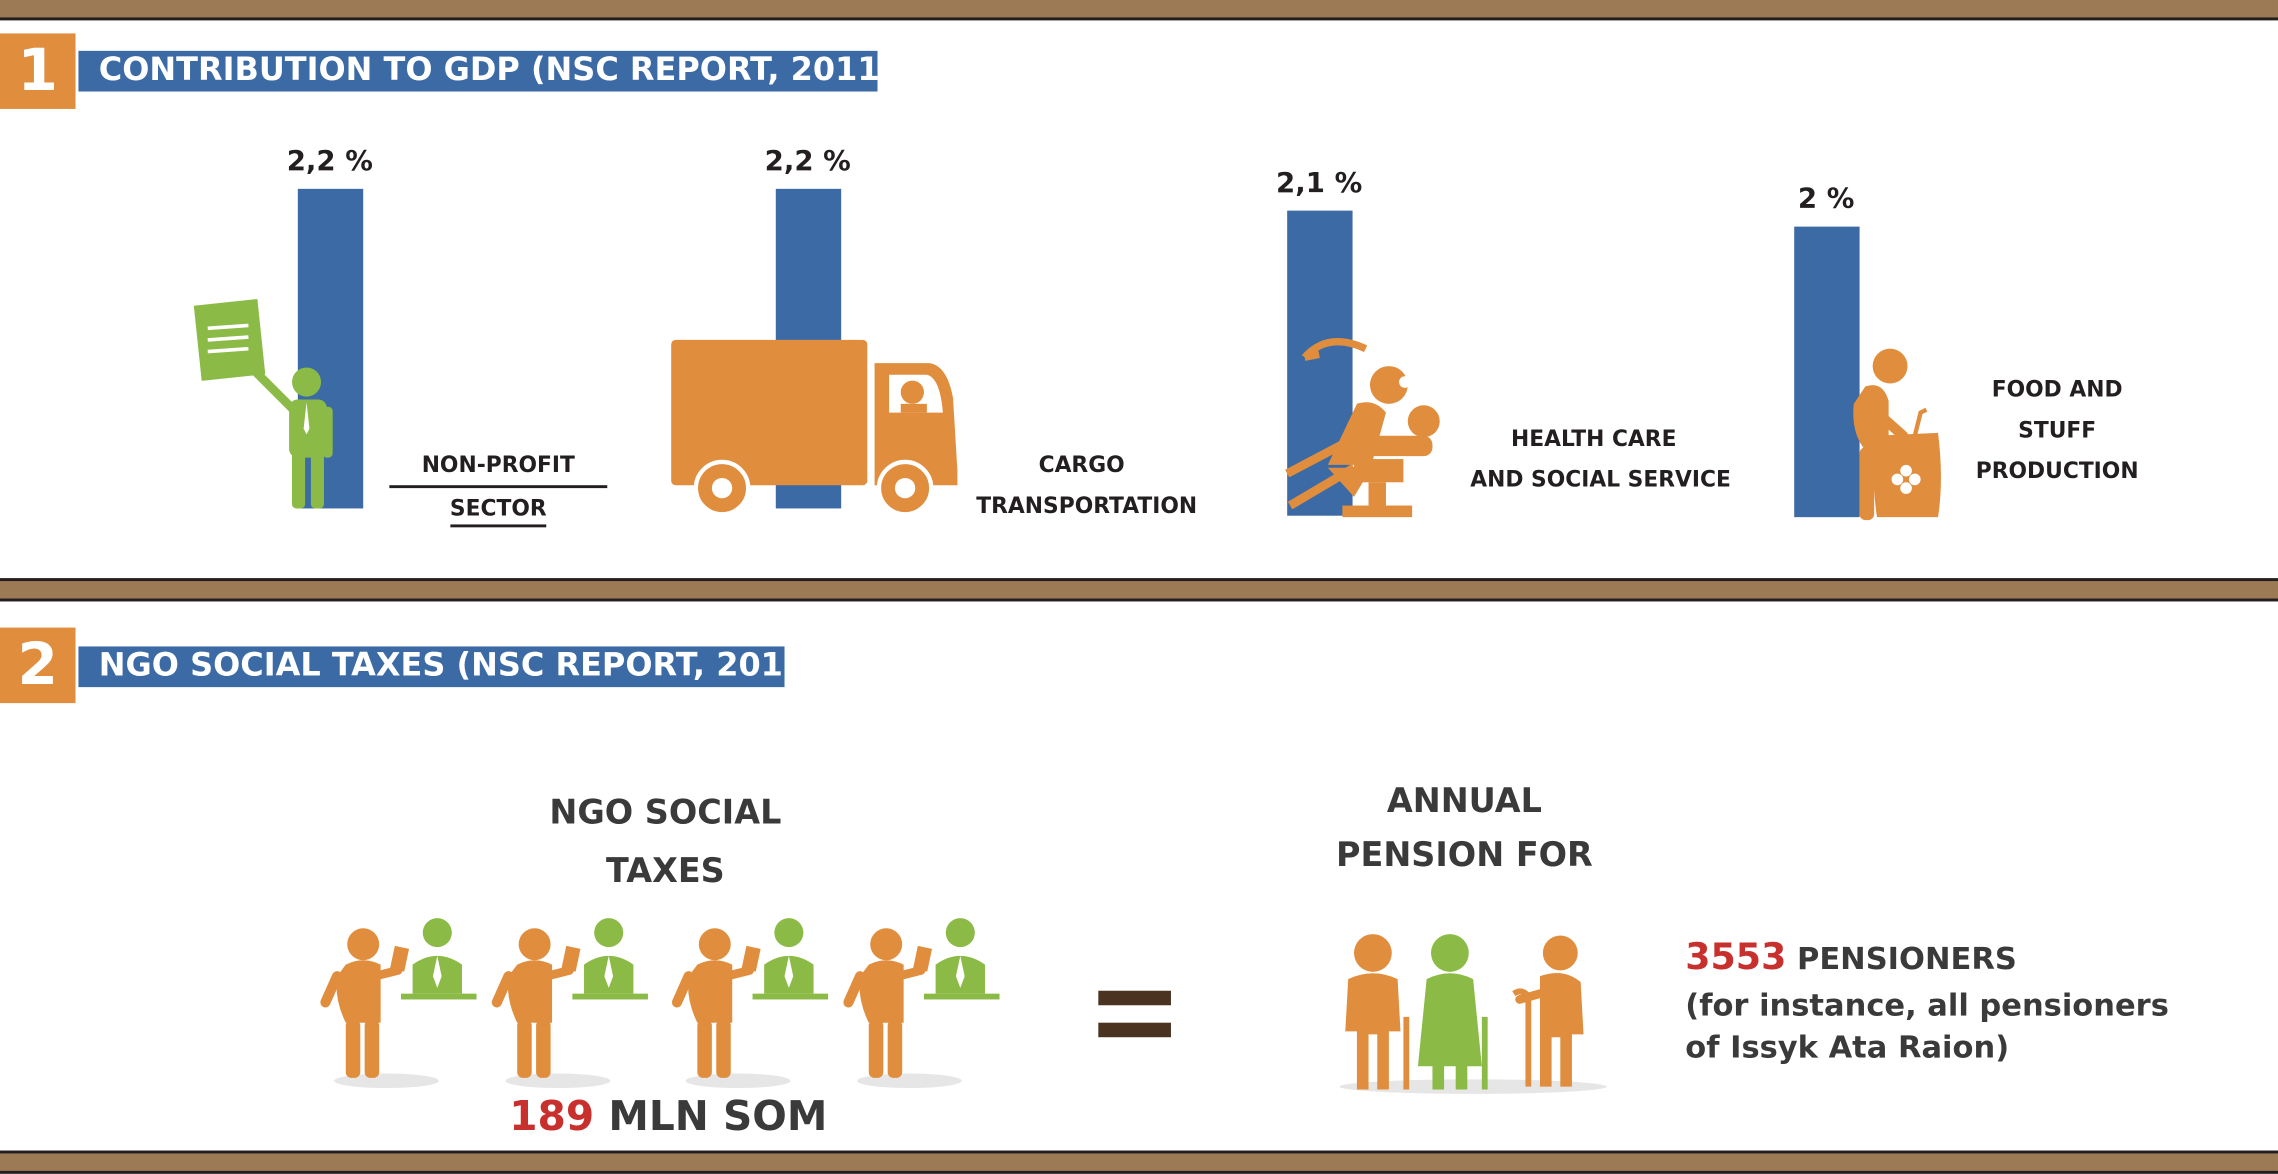 Image resolution: width=2278 pixels, height=1174 pixels. Describe the element at coordinates (449, 667) in the screenshot. I see `section2-title: NGO SOCIAL TAXES (NSC REPORT, 2012)` at that location.